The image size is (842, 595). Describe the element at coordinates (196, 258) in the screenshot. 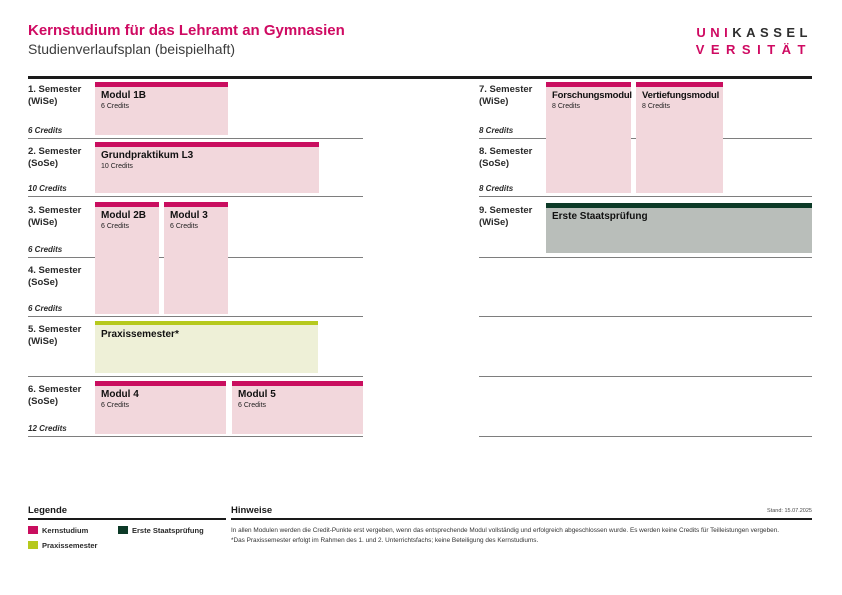

I see `module-modul-3: Modul 3 6 Credits` at that location.